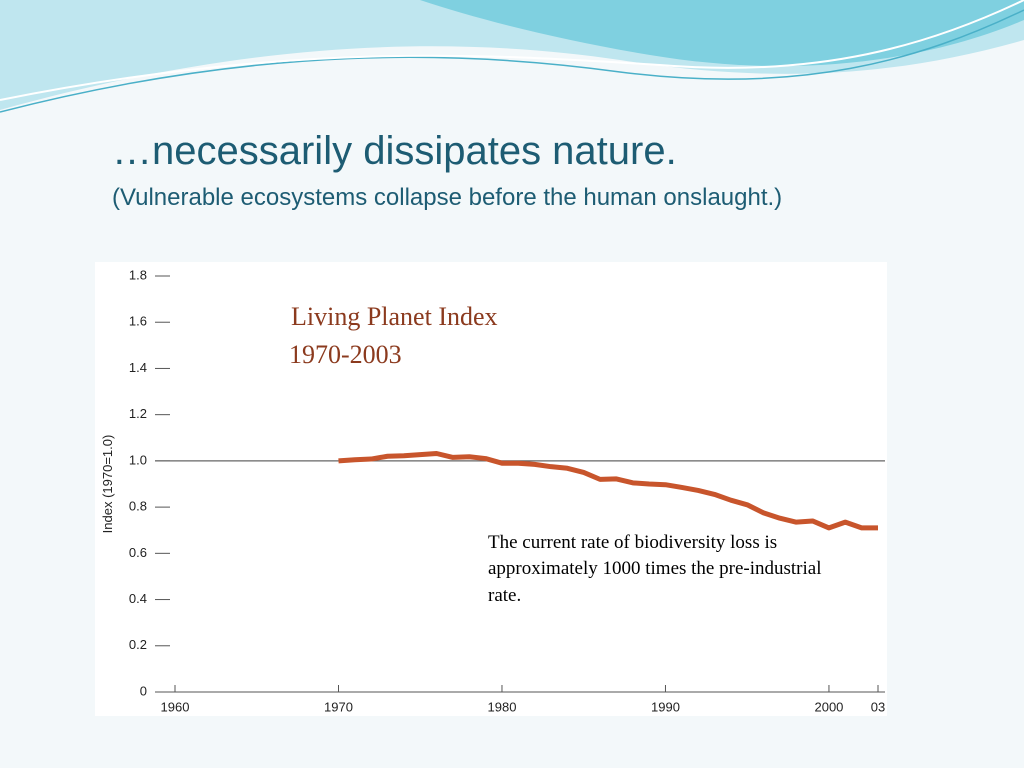  I want to click on x-tick-label: 1970, so click(338, 706).